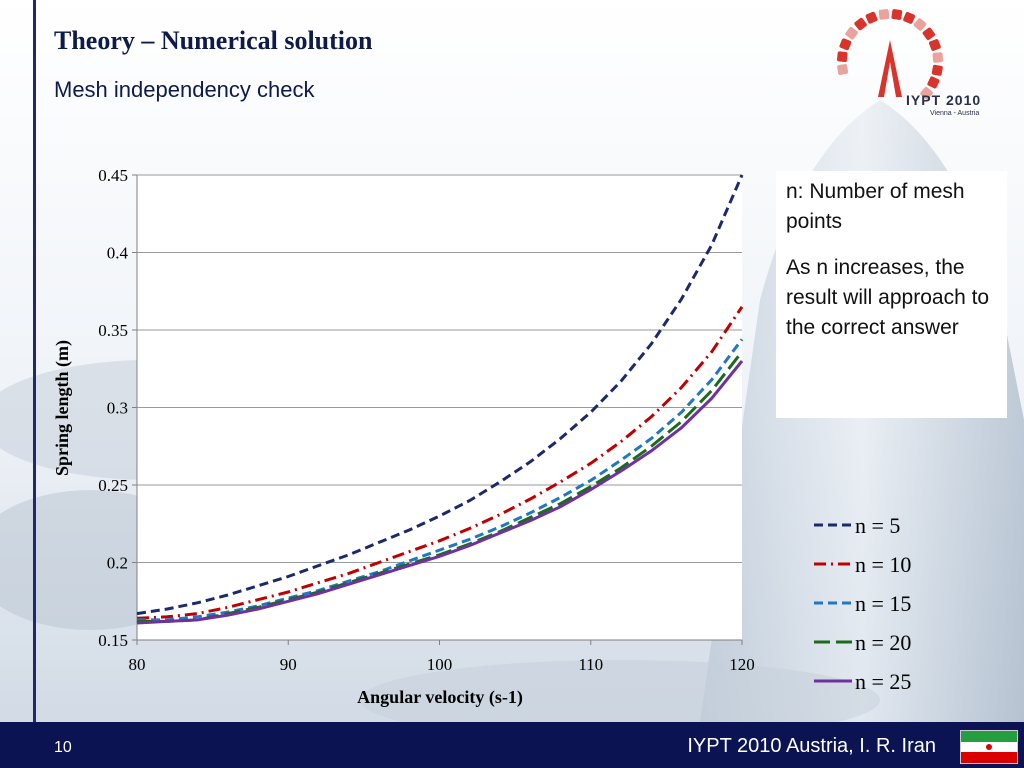  Describe the element at coordinates (877, 525) in the screenshot. I see `legend-label-1: n = 5` at that location.